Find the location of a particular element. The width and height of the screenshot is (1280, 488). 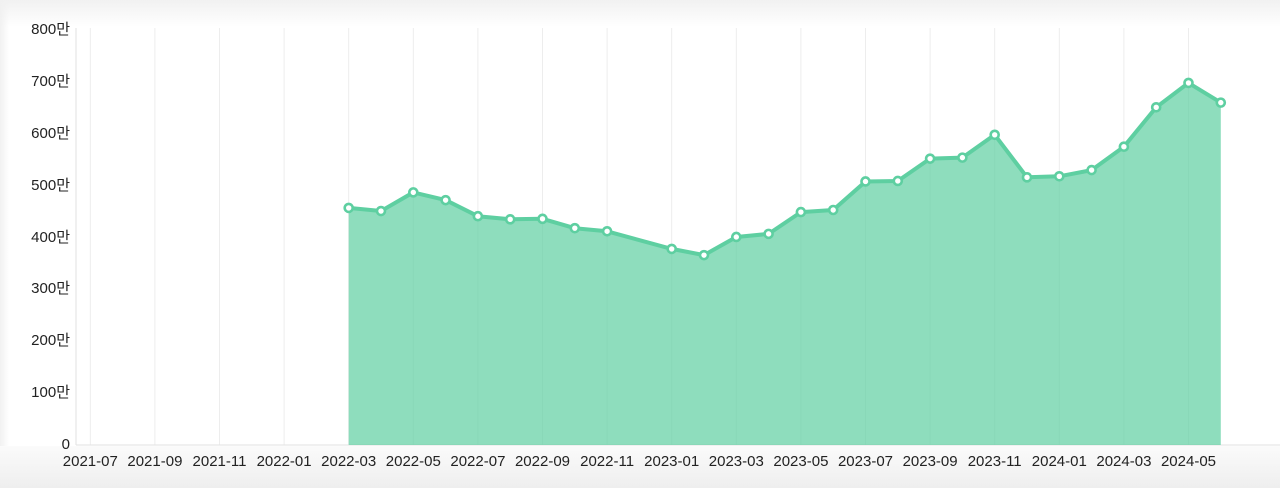

y-axis-tick-label: 500만 is located at coordinates (50, 185).